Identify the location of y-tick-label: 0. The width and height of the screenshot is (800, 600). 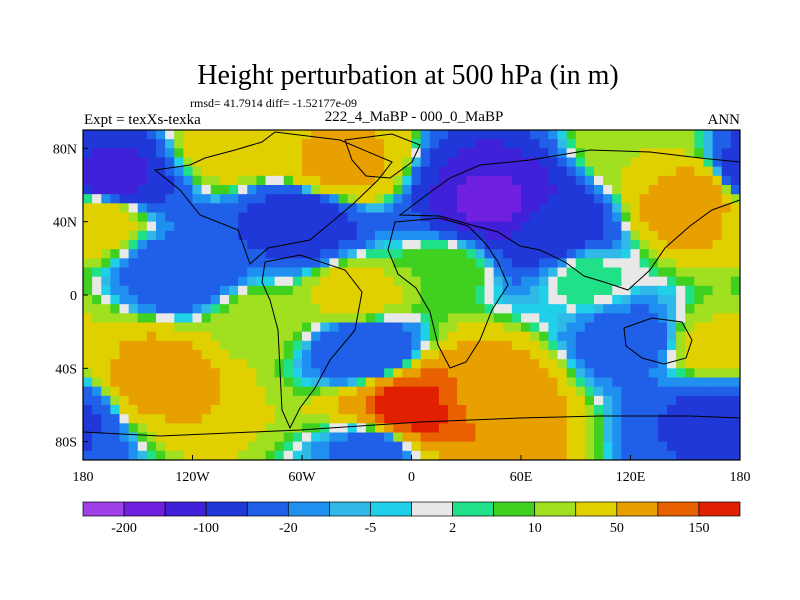
(73, 296).